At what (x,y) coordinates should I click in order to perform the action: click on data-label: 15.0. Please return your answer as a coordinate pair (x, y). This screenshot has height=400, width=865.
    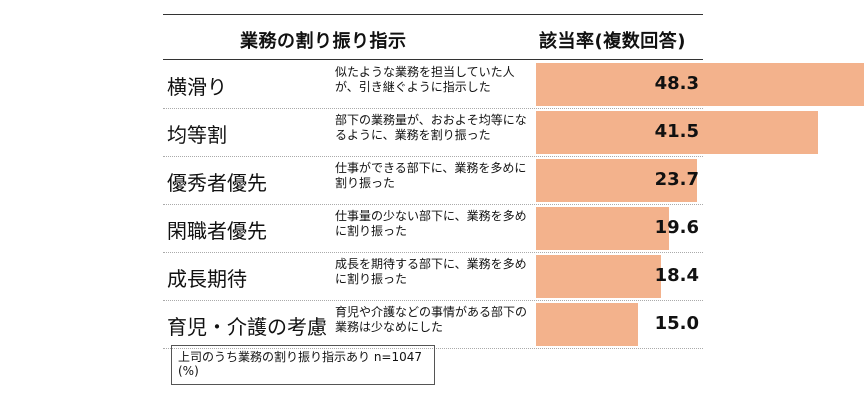
    Looking at the image, I should click on (676, 323).